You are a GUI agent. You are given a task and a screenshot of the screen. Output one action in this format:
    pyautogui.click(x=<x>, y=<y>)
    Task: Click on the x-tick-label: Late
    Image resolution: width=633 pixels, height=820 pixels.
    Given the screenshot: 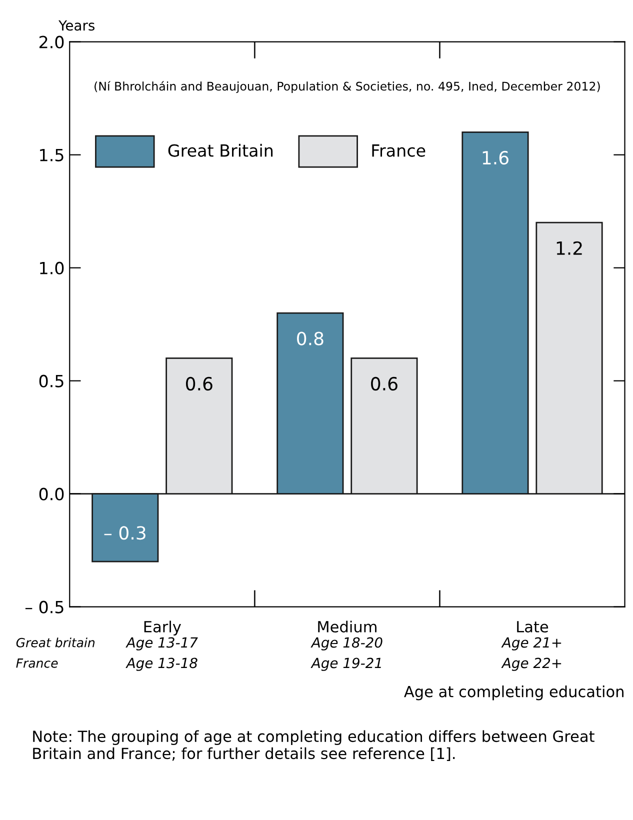 What is the action you would take?
    pyautogui.click(x=532, y=627)
    